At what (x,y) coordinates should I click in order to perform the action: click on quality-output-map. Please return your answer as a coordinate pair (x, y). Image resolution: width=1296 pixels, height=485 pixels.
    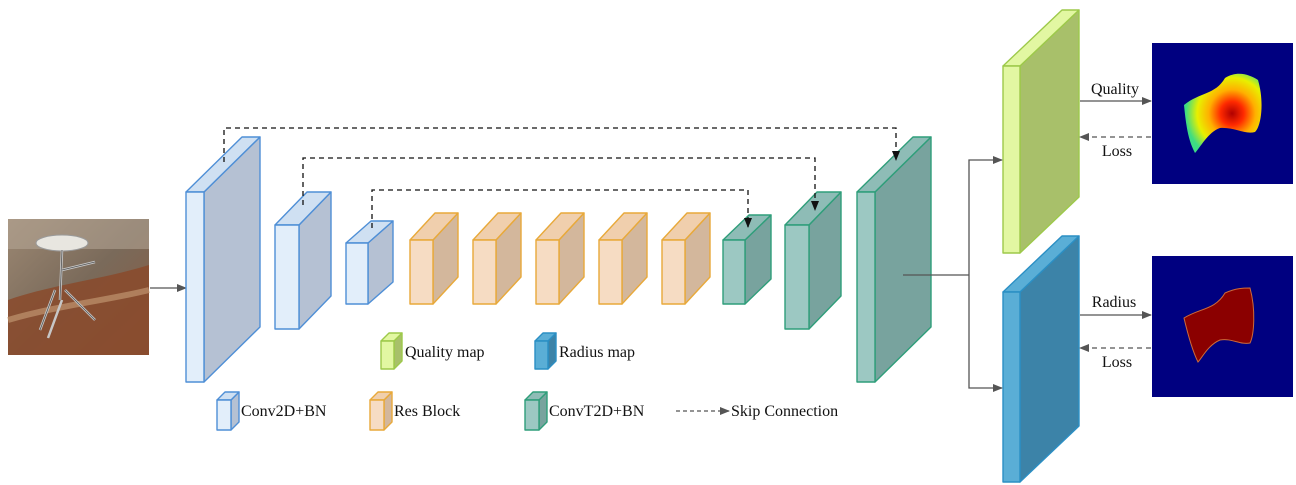
    Looking at the image, I should click on (1222, 113).